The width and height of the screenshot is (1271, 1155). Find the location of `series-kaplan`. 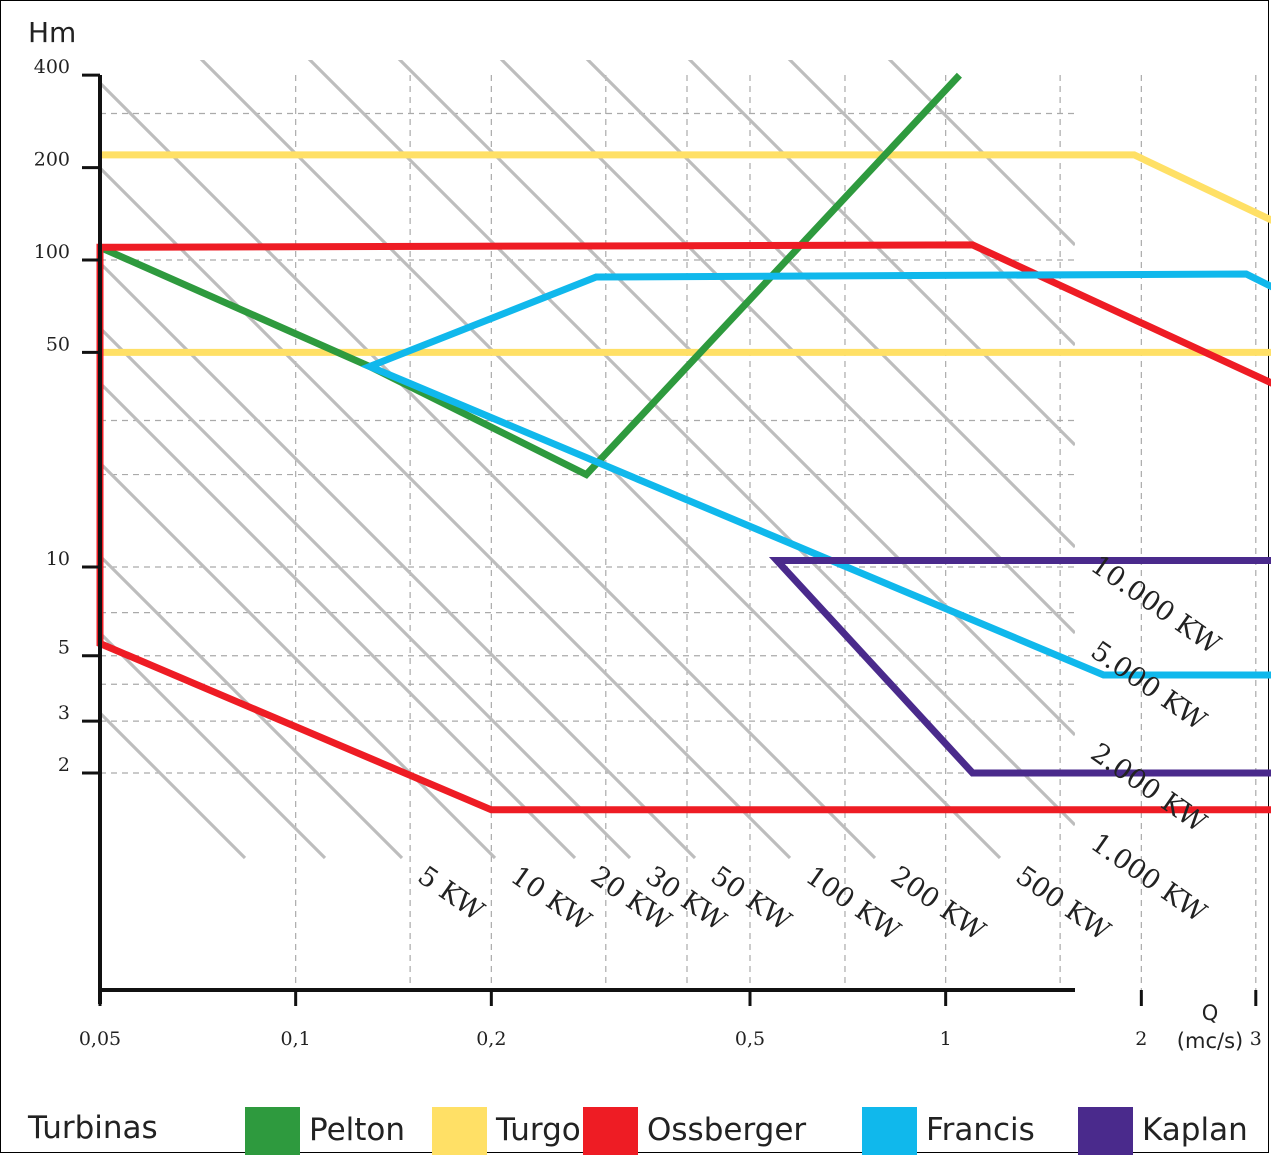

series-kaplan is located at coordinates (1019, 667).